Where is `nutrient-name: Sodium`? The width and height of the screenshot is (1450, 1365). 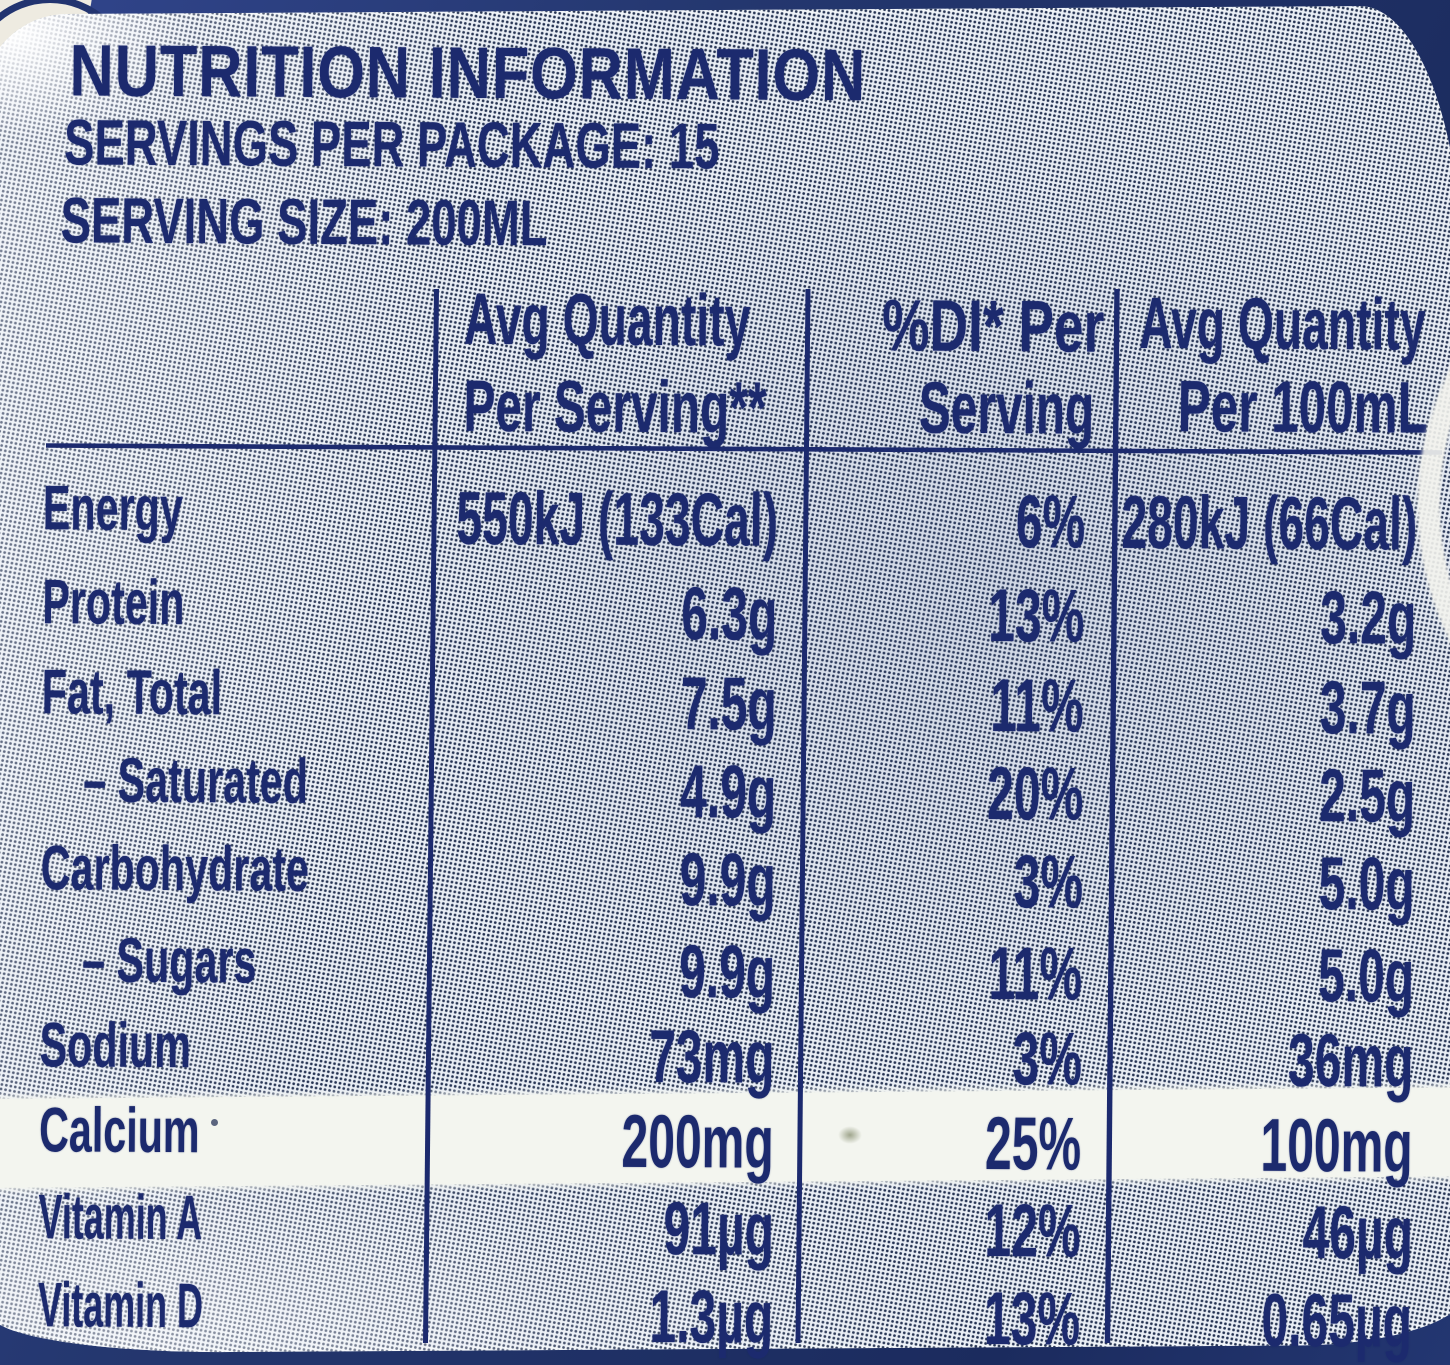 nutrient-name: Sodium is located at coordinates (115, 1045).